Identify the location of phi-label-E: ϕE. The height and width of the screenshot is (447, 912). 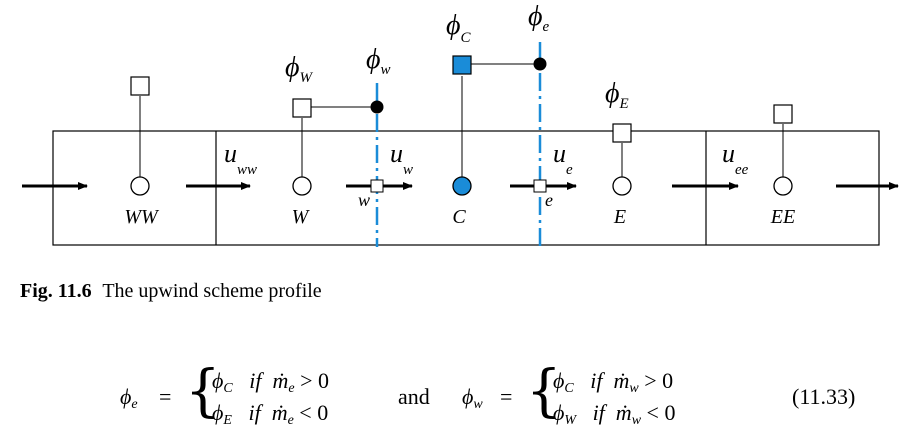
(617, 95).